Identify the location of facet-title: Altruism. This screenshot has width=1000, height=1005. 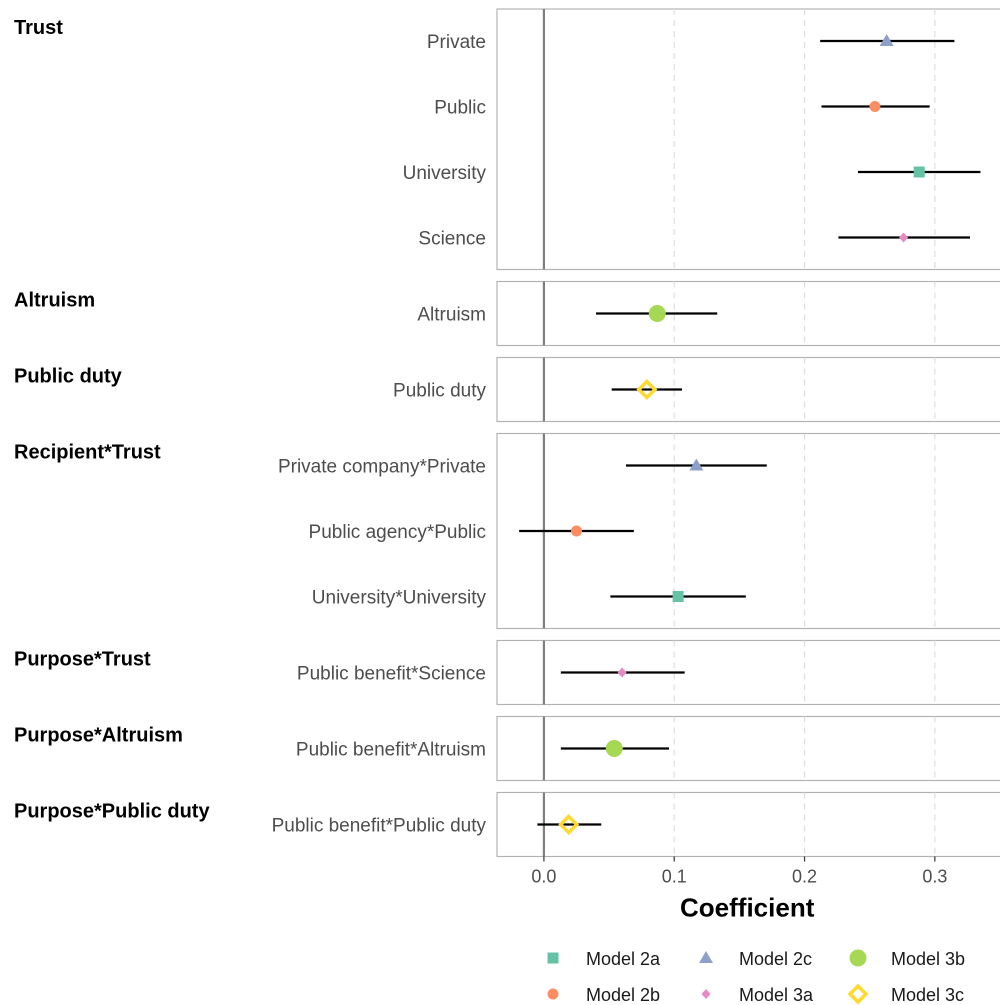
(54, 301).